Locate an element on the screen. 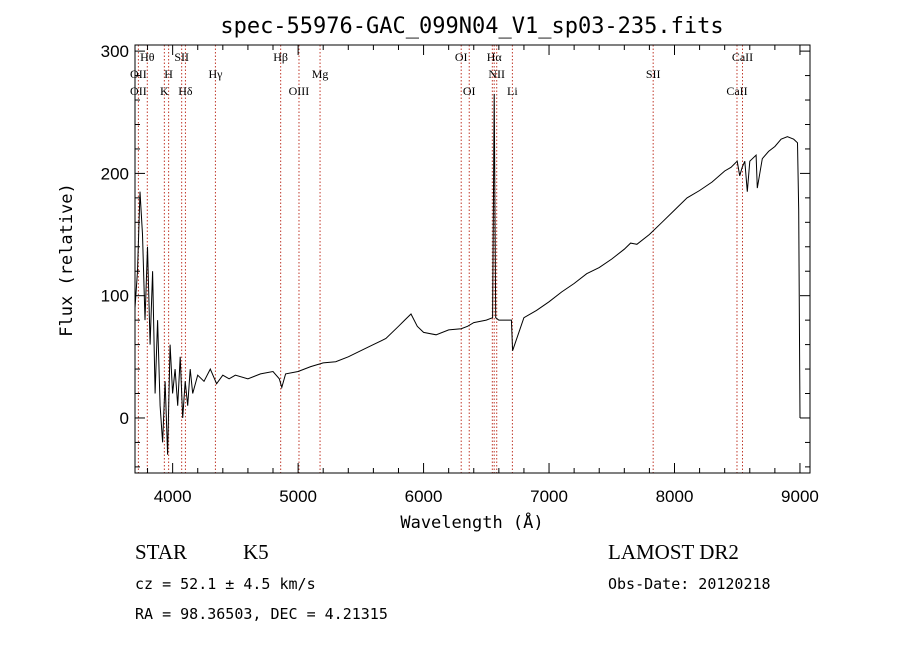  x-tick-label-6000: 6000 is located at coordinates (424, 496).